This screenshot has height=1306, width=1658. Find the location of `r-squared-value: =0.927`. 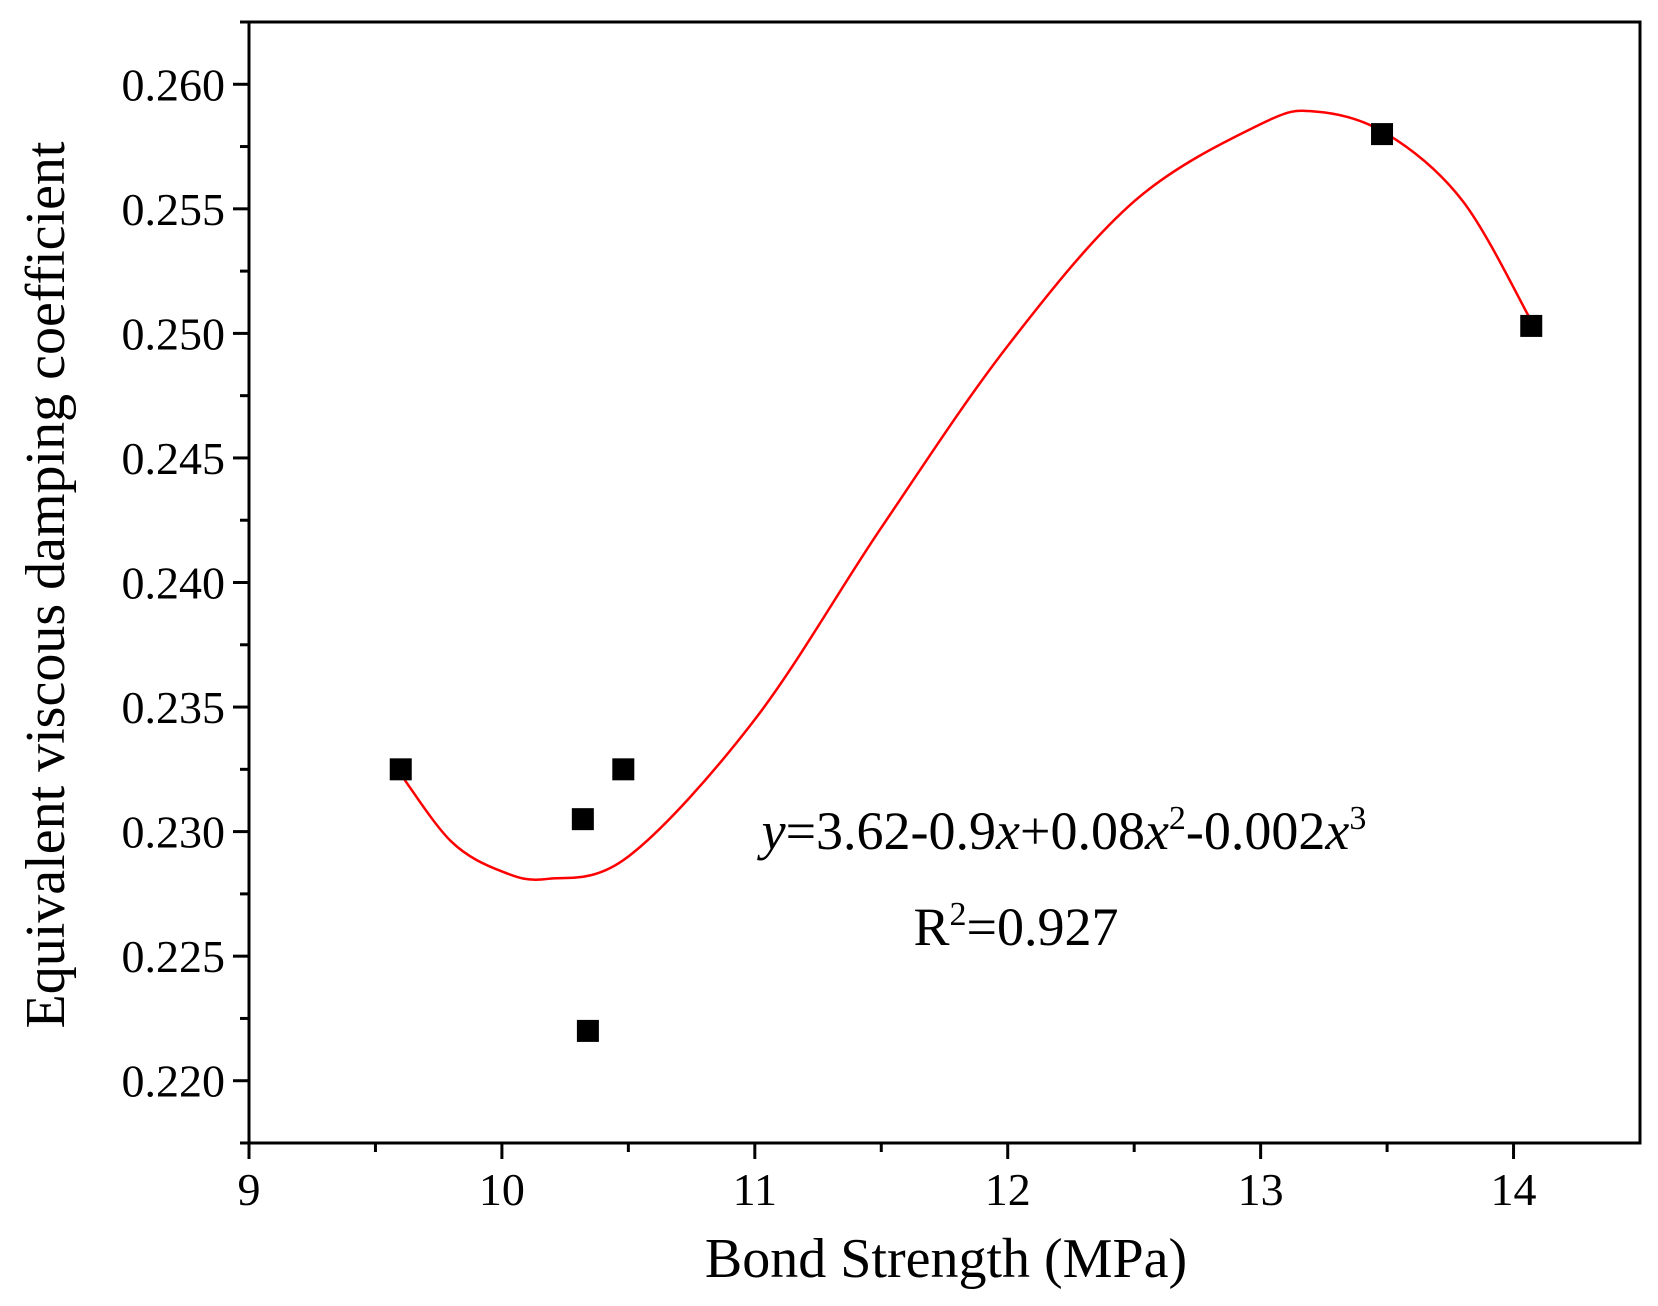

r-squared-value: =0.927 is located at coordinates (1043, 927).